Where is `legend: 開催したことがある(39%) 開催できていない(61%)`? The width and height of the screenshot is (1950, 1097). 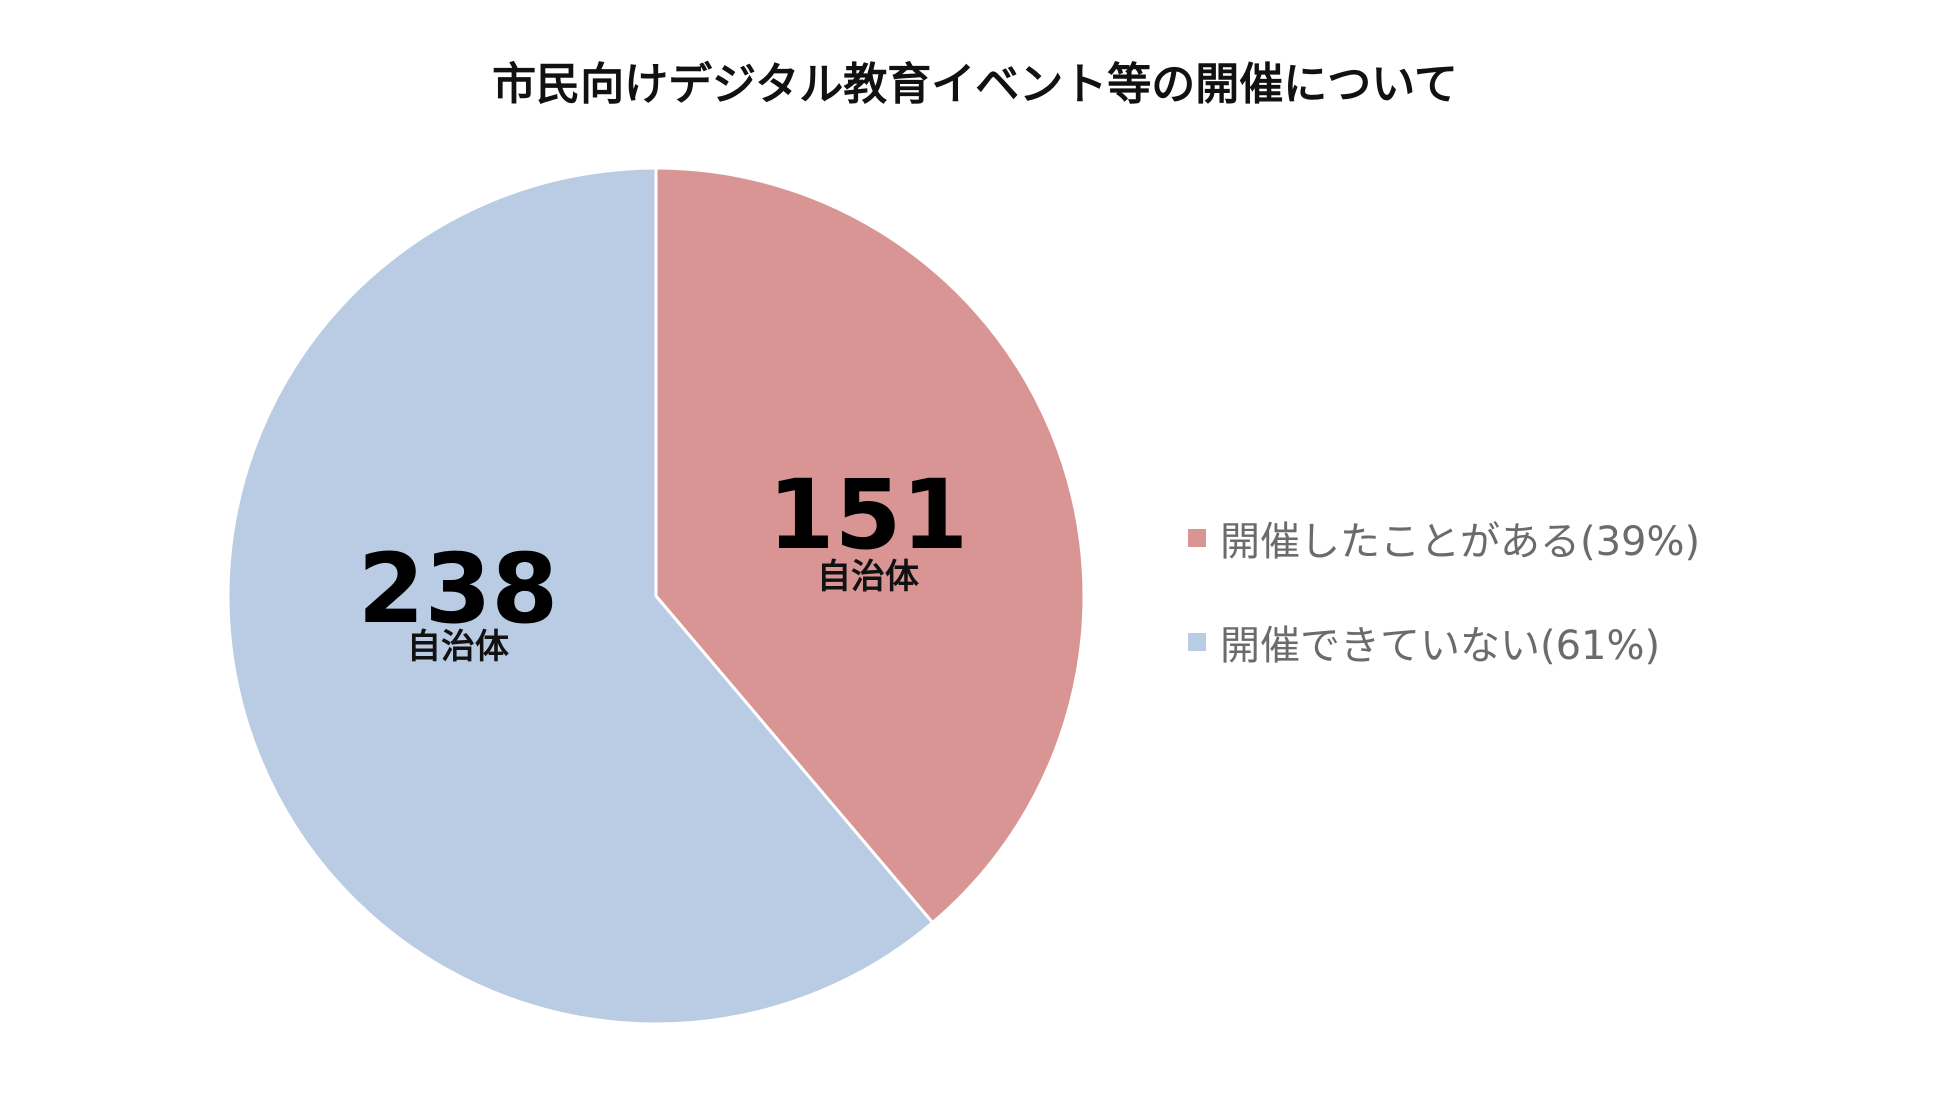 legend: 開催したことがある(39%) 開催できていない(61%) is located at coordinates (1444, 590).